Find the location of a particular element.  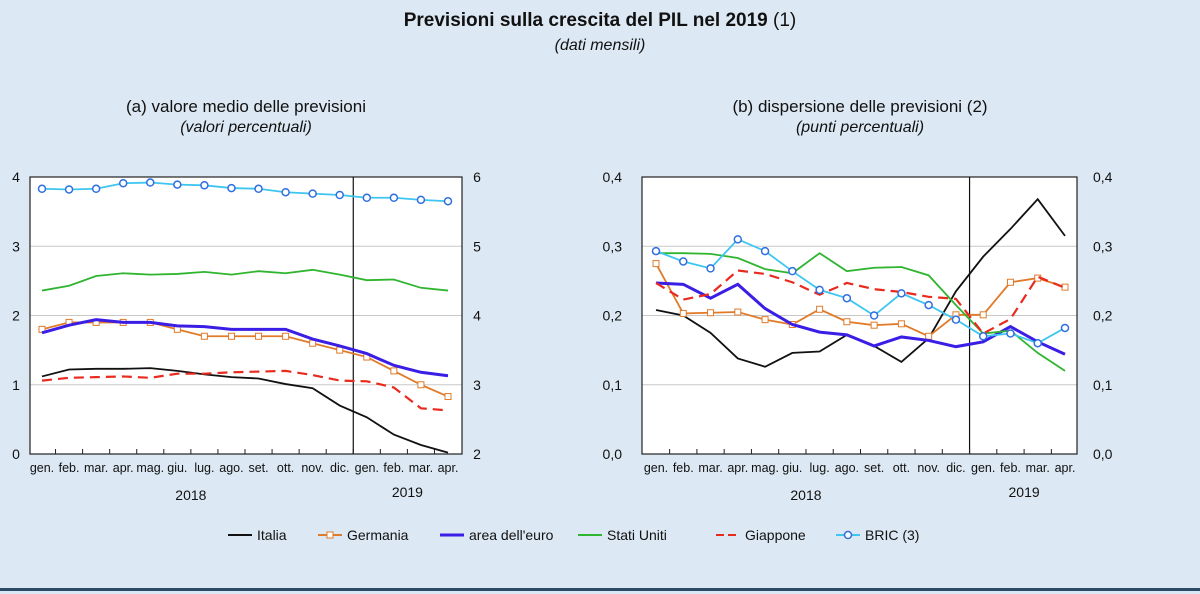

series-line-giappone is located at coordinates (860, 302).